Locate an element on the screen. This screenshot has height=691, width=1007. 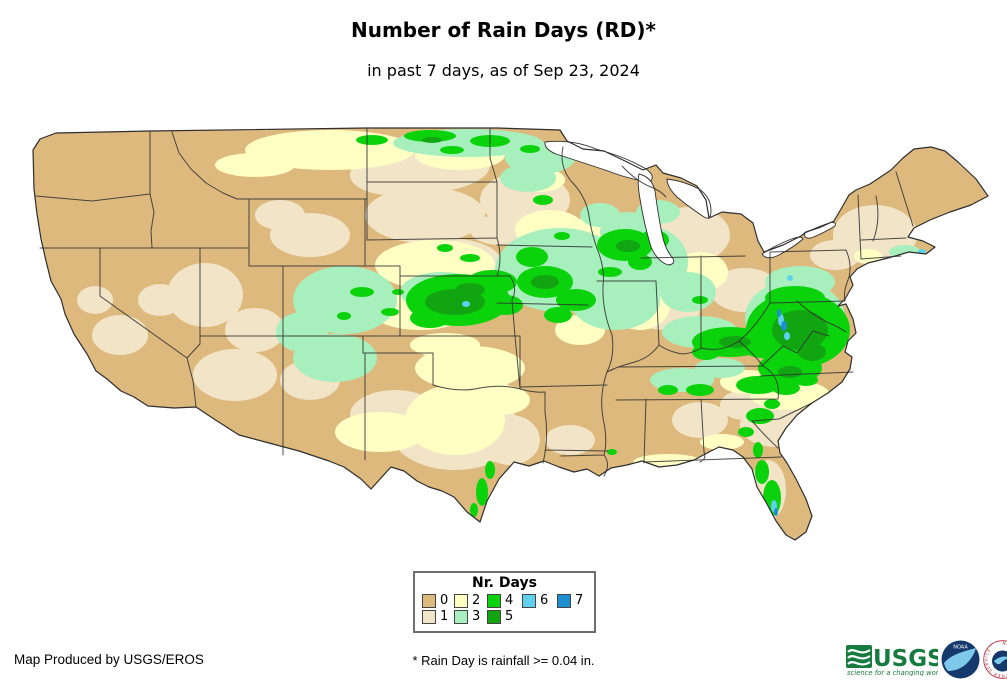
page-title: Number of Rain Days (RD)* is located at coordinates (503, 30).